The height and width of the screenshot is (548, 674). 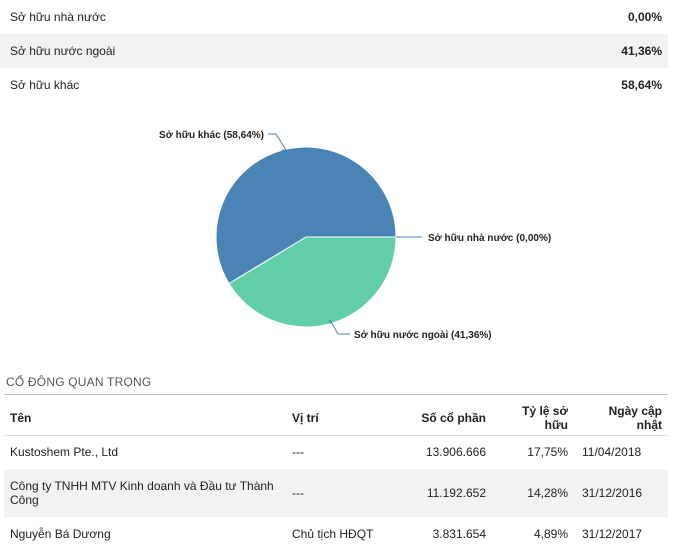 I want to click on pie-data-label: Sở hữu nước ngoài (41,36%), so click(x=423, y=335).